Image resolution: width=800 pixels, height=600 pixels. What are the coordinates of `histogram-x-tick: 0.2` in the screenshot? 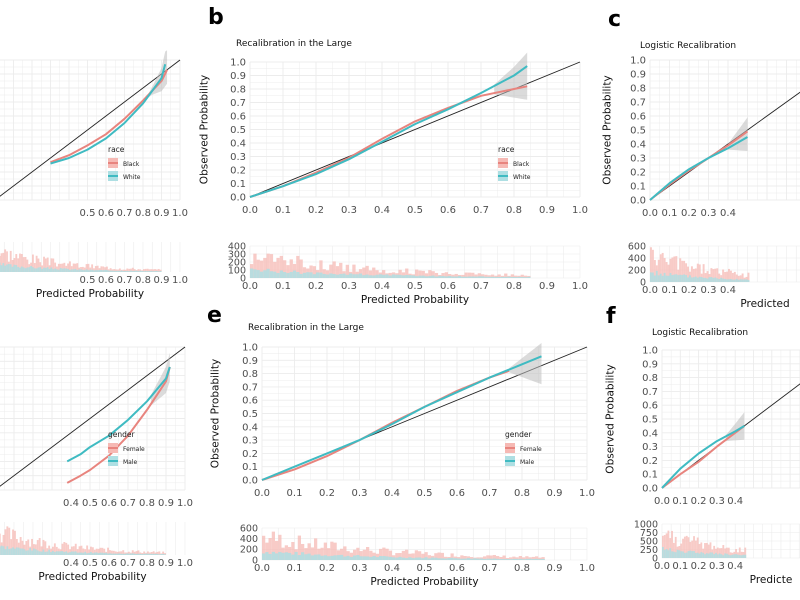 It's located at (699, 566).